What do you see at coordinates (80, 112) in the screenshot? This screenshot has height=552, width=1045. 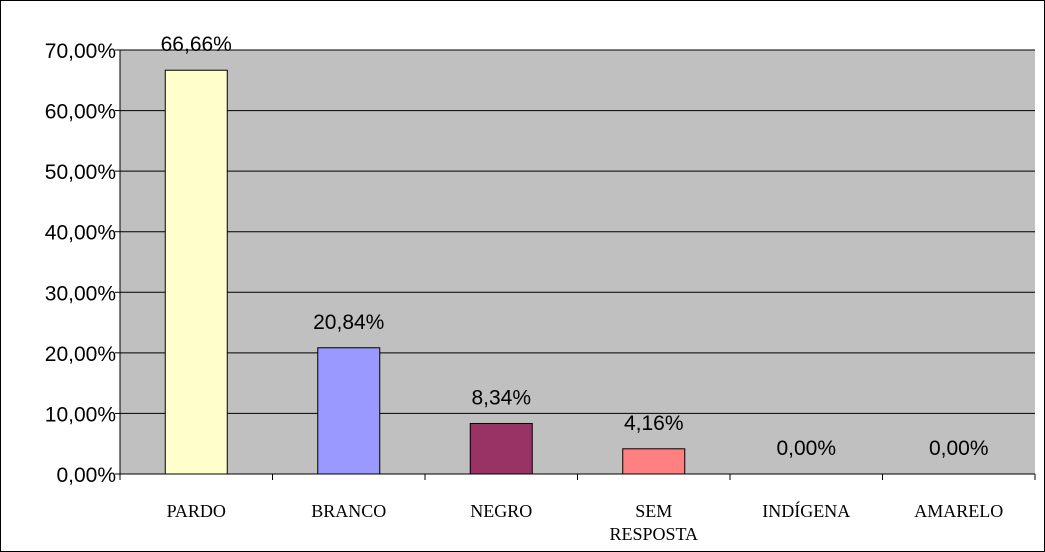 I see `y-tick-label: 60,00%` at bounding box center [80, 112].